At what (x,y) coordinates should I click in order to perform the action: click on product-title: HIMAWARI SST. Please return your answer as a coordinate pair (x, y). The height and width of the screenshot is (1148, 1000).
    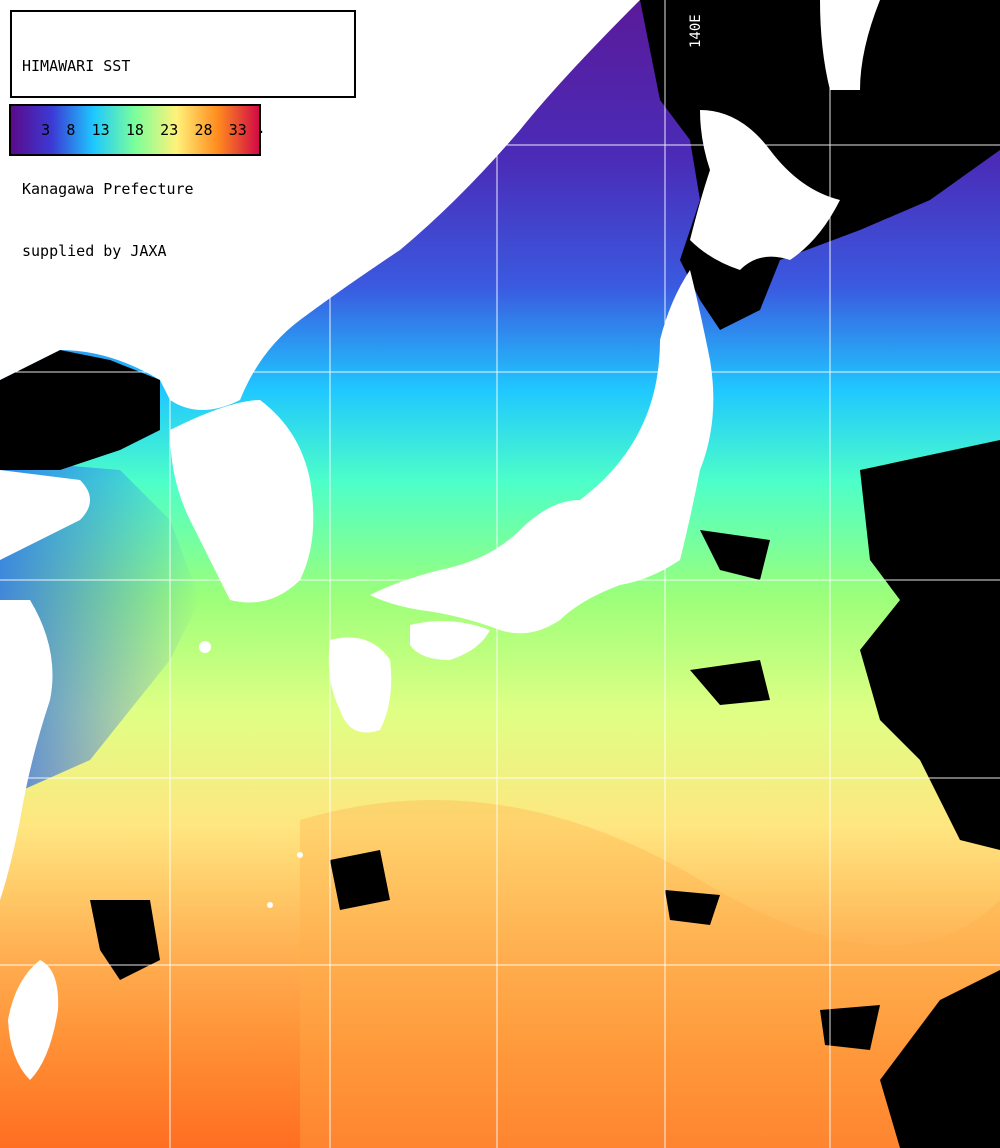
    Looking at the image, I should click on (76, 66).